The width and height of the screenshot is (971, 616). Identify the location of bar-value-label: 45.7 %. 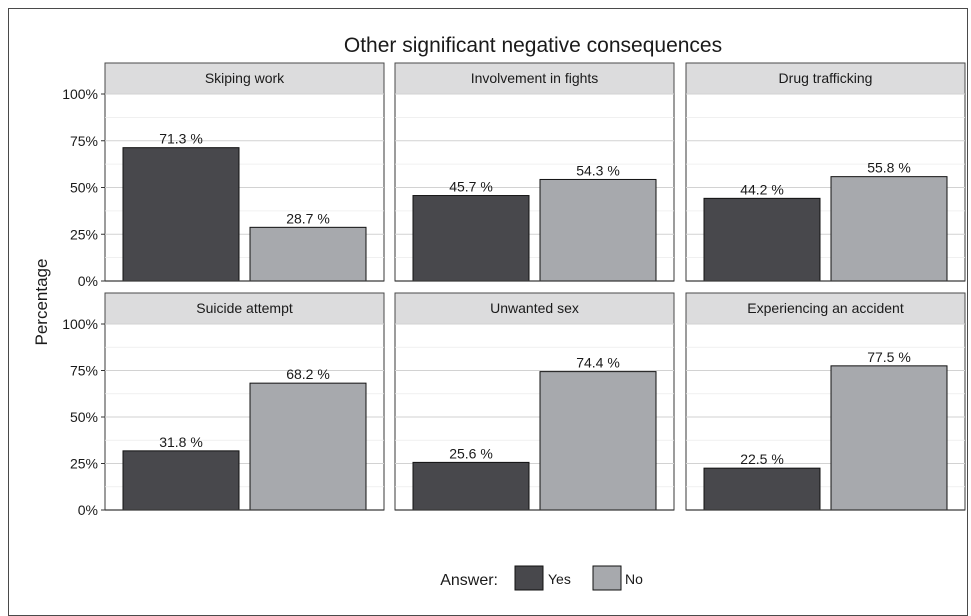
(471, 187).